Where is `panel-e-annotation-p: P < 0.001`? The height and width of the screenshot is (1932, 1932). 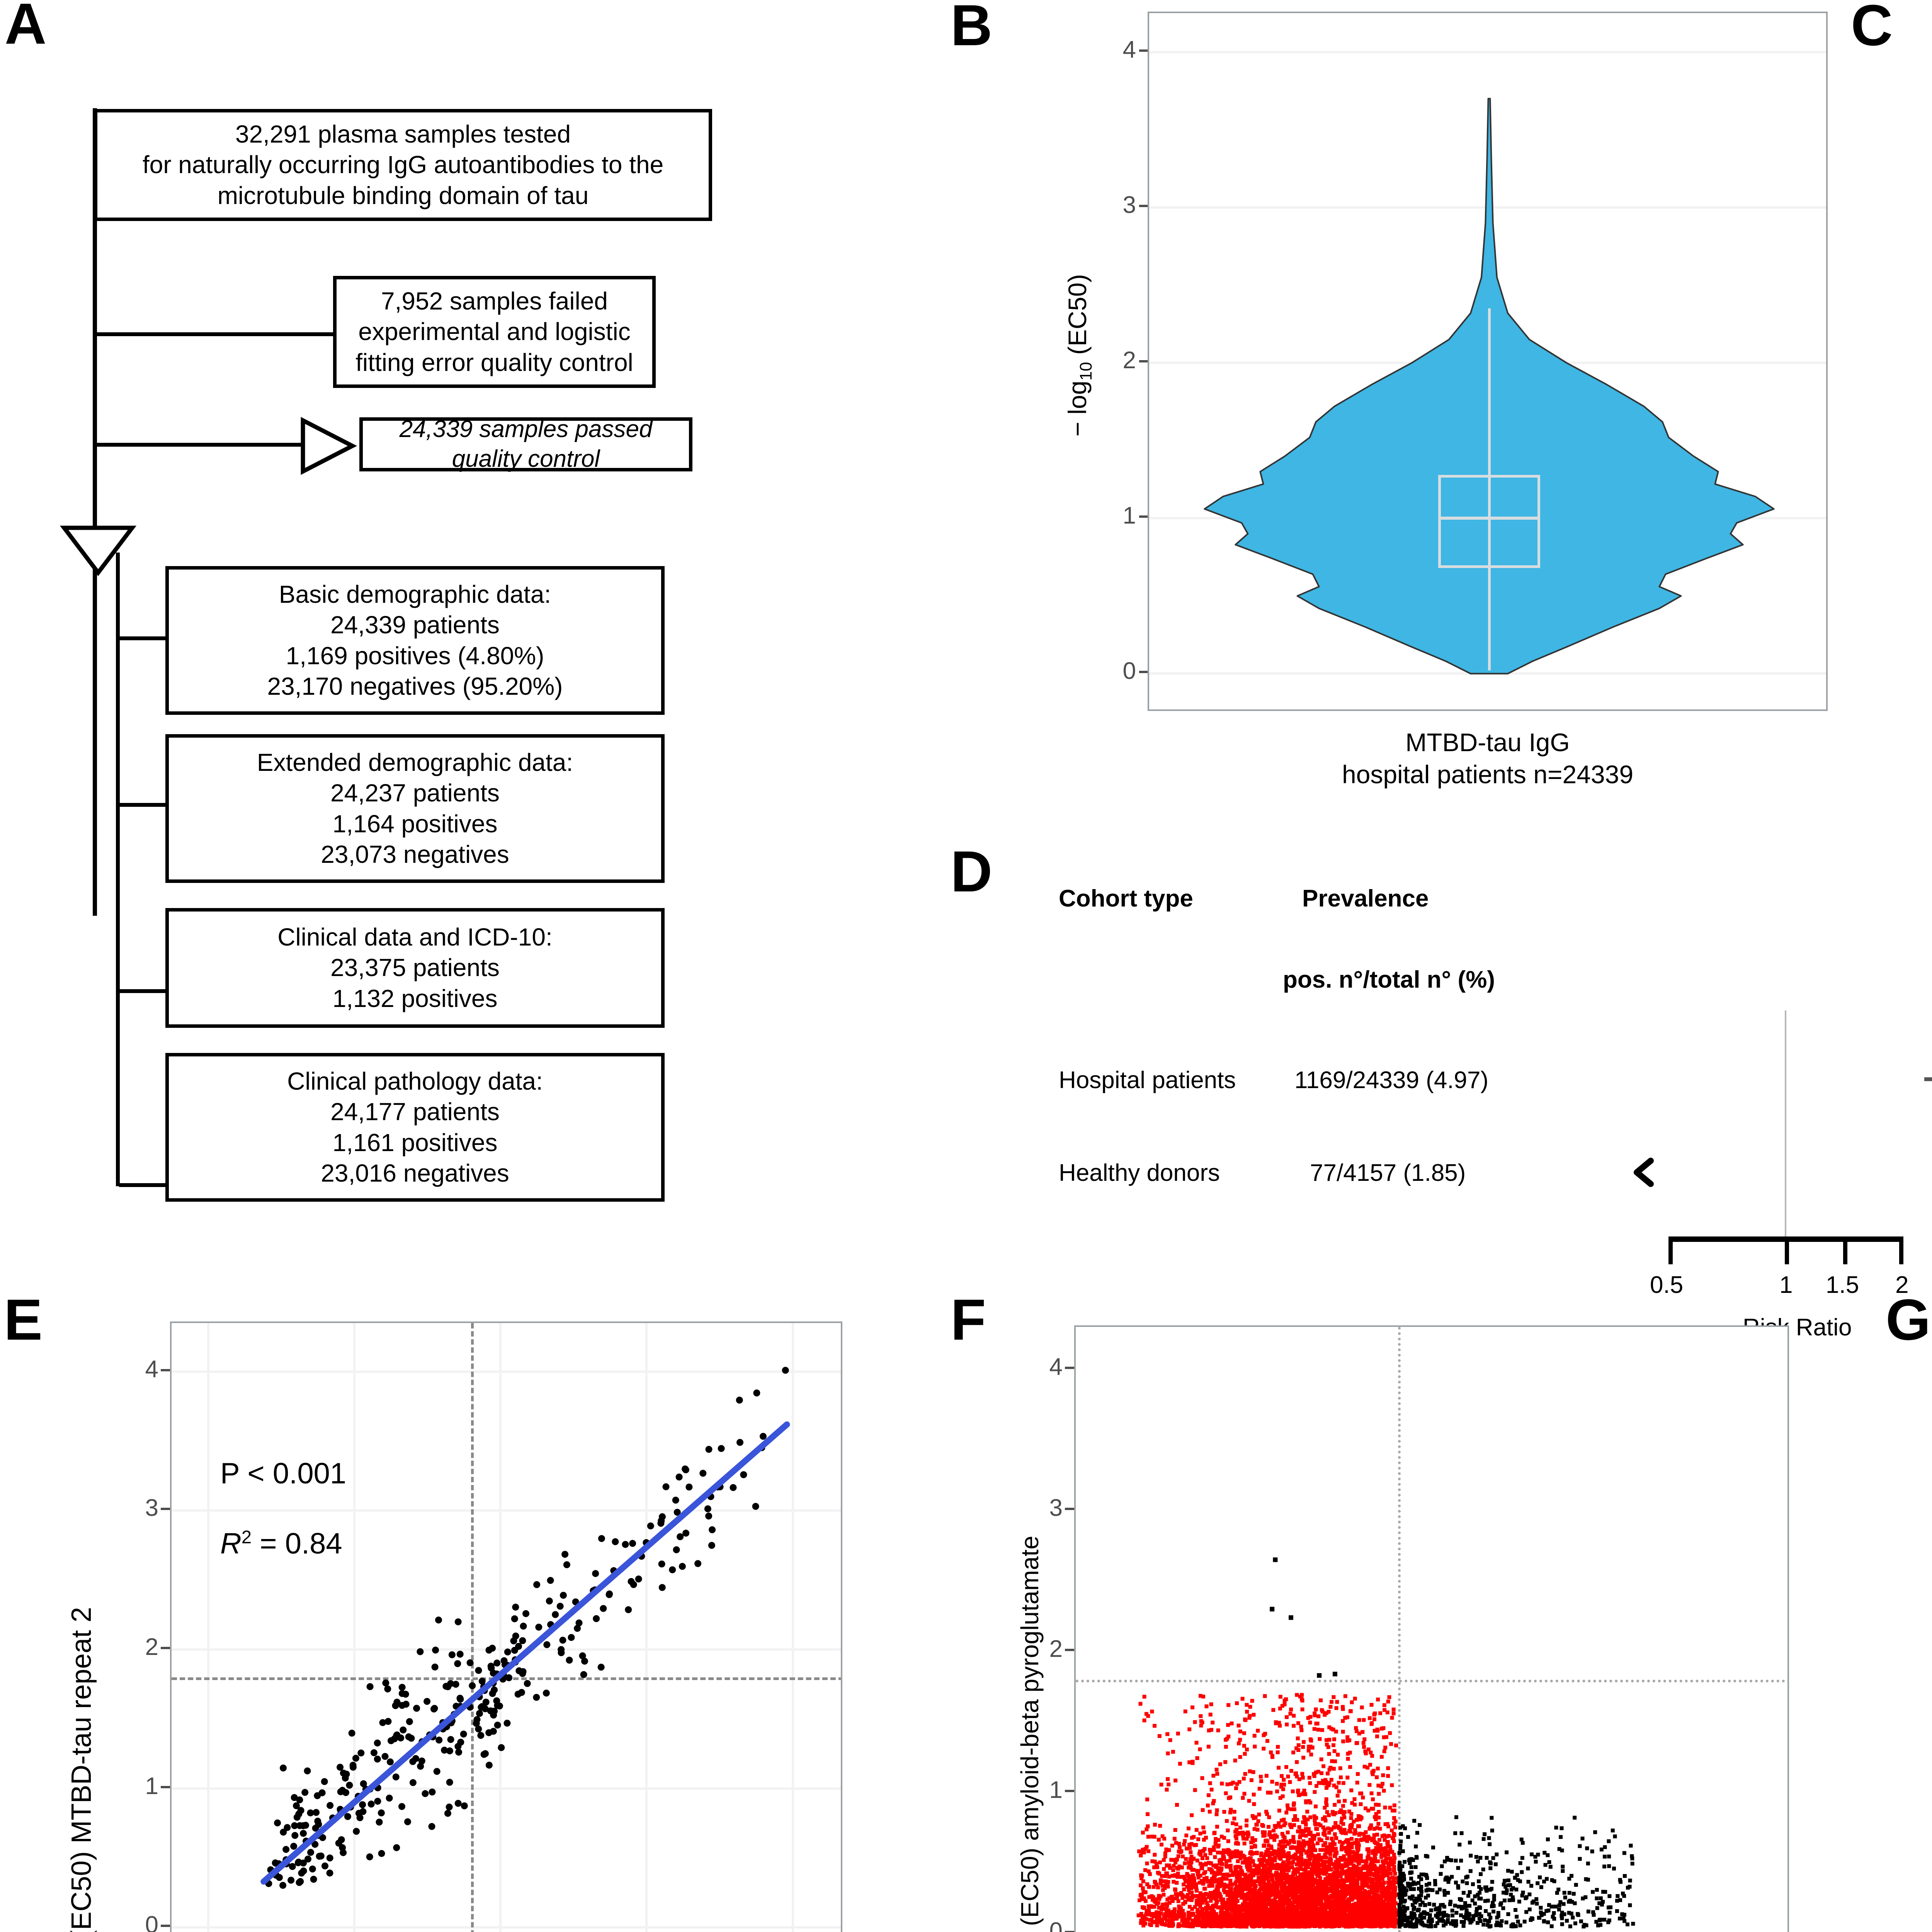
panel-e-annotation-p: P < 0.001 is located at coordinates (284, 1474).